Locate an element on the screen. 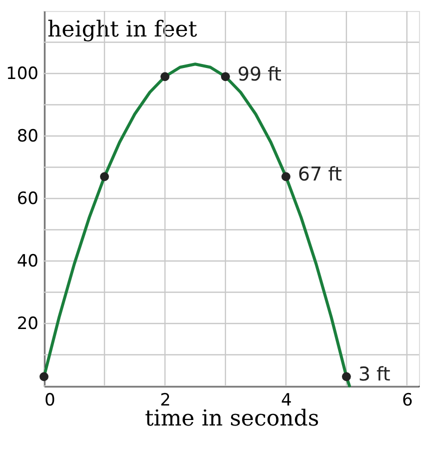  y-tick-label: 40 is located at coordinates (27, 262).